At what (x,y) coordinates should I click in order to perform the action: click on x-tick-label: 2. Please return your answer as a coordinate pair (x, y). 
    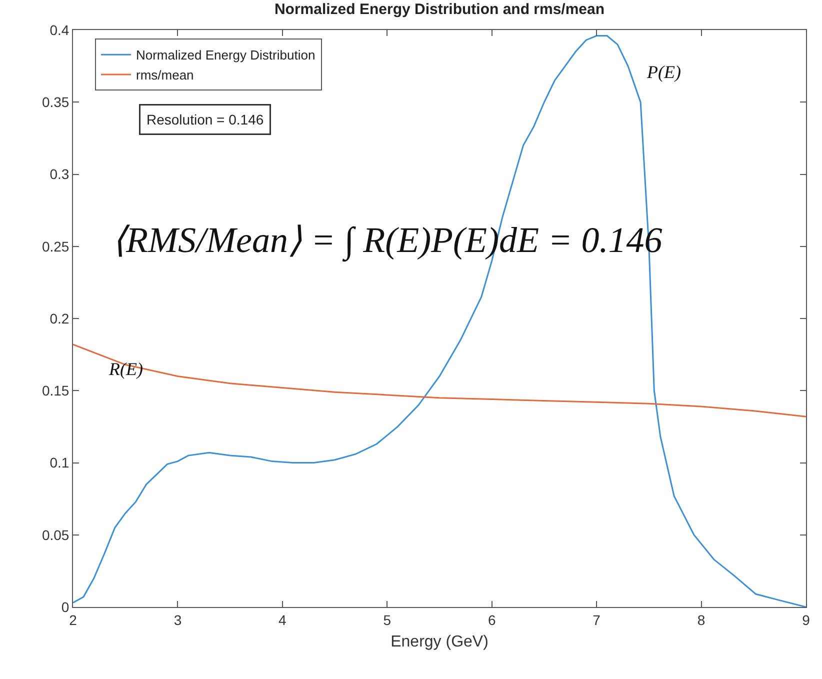
    Looking at the image, I should click on (73, 620).